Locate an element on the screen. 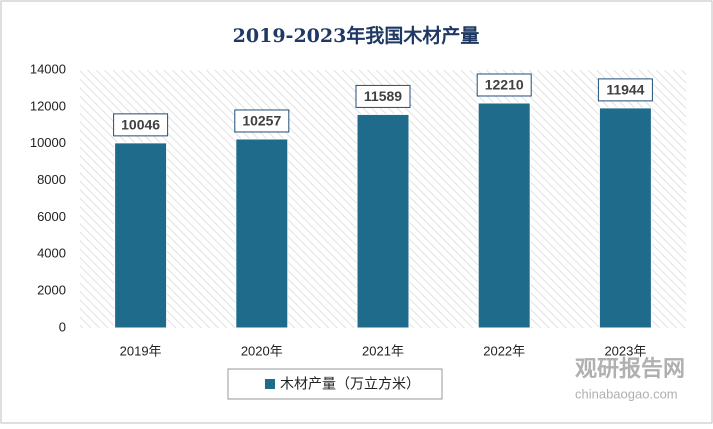 The height and width of the screenshot is (429, 713). value-label: 10046 is located at coordinates (140, 125).